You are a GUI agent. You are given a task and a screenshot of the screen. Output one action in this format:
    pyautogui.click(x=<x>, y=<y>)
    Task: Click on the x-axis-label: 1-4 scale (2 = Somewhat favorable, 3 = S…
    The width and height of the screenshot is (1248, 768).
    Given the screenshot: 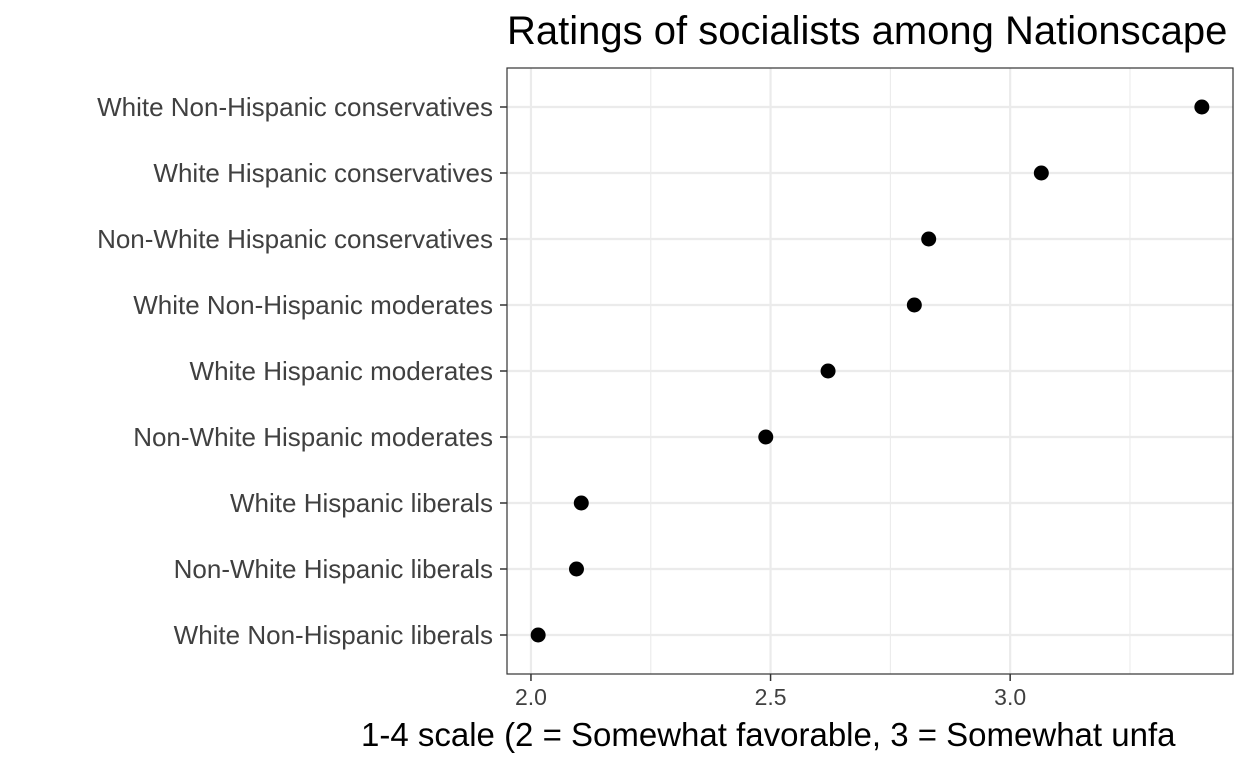 What is the action you would take?
    pyautogui.click(x=768, y=734)
    